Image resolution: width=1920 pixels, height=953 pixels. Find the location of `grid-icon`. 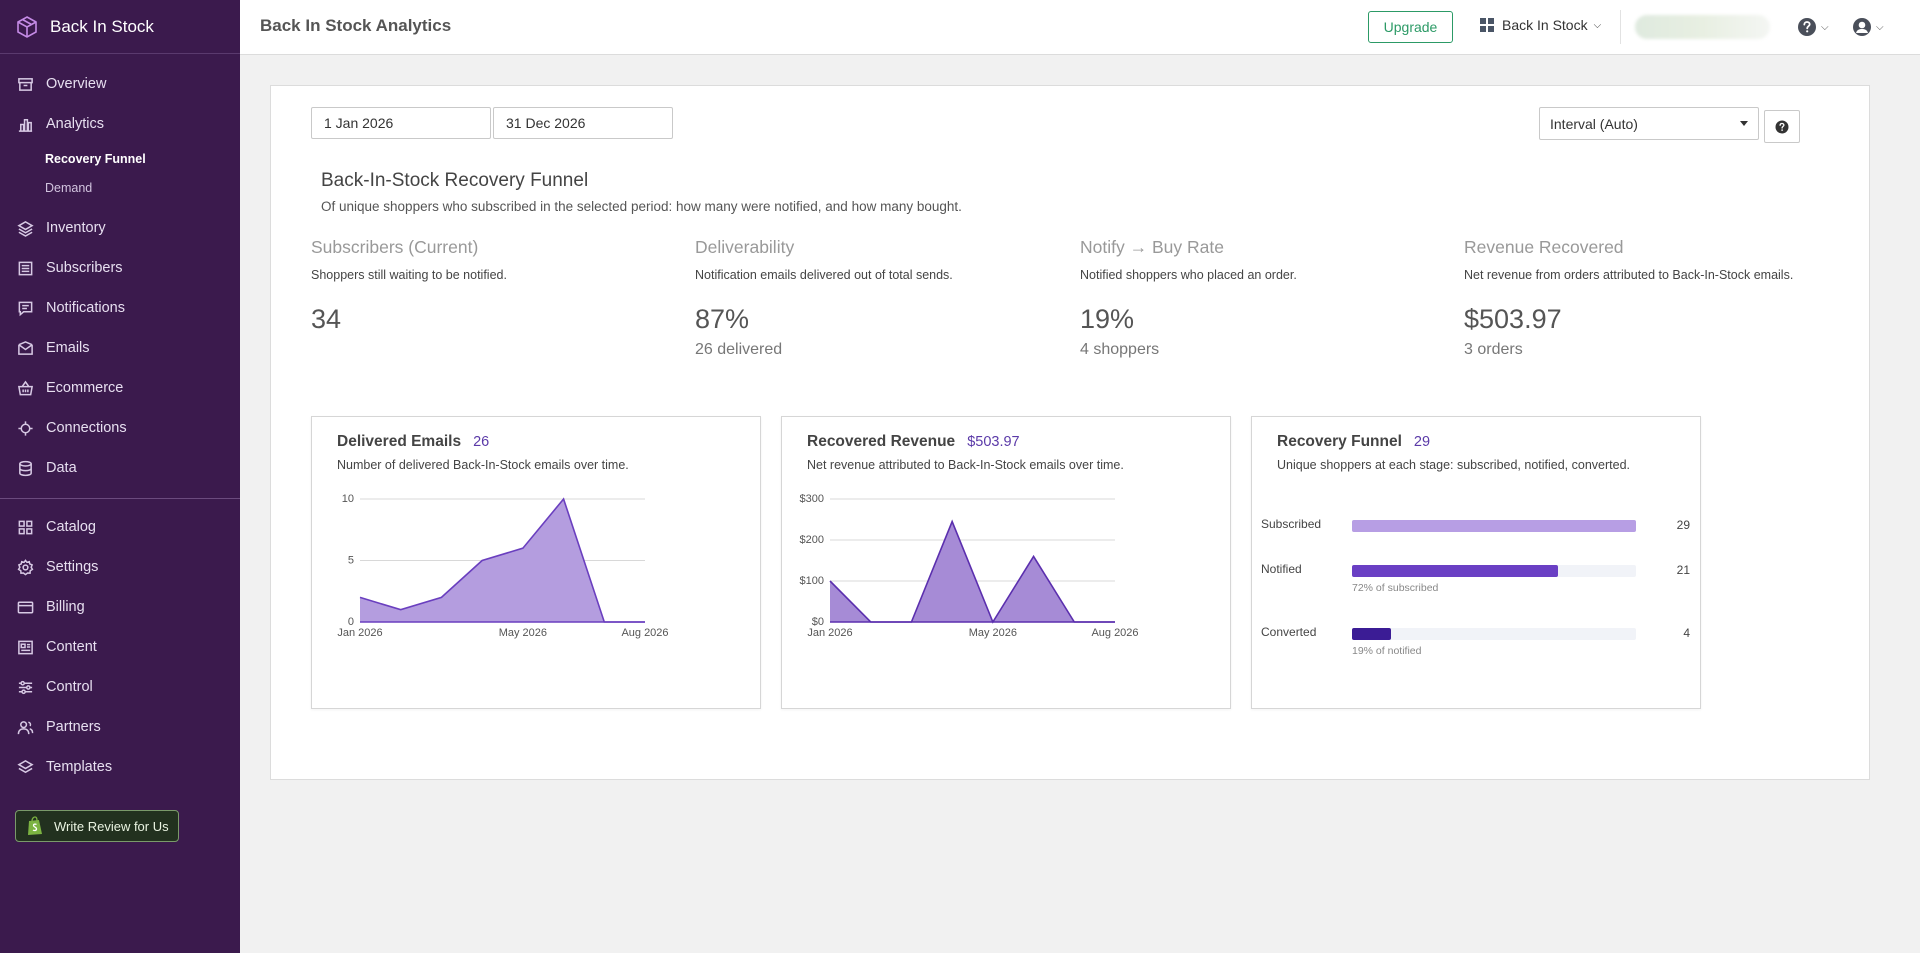

grid-icon is located at coordinates (25, 527).